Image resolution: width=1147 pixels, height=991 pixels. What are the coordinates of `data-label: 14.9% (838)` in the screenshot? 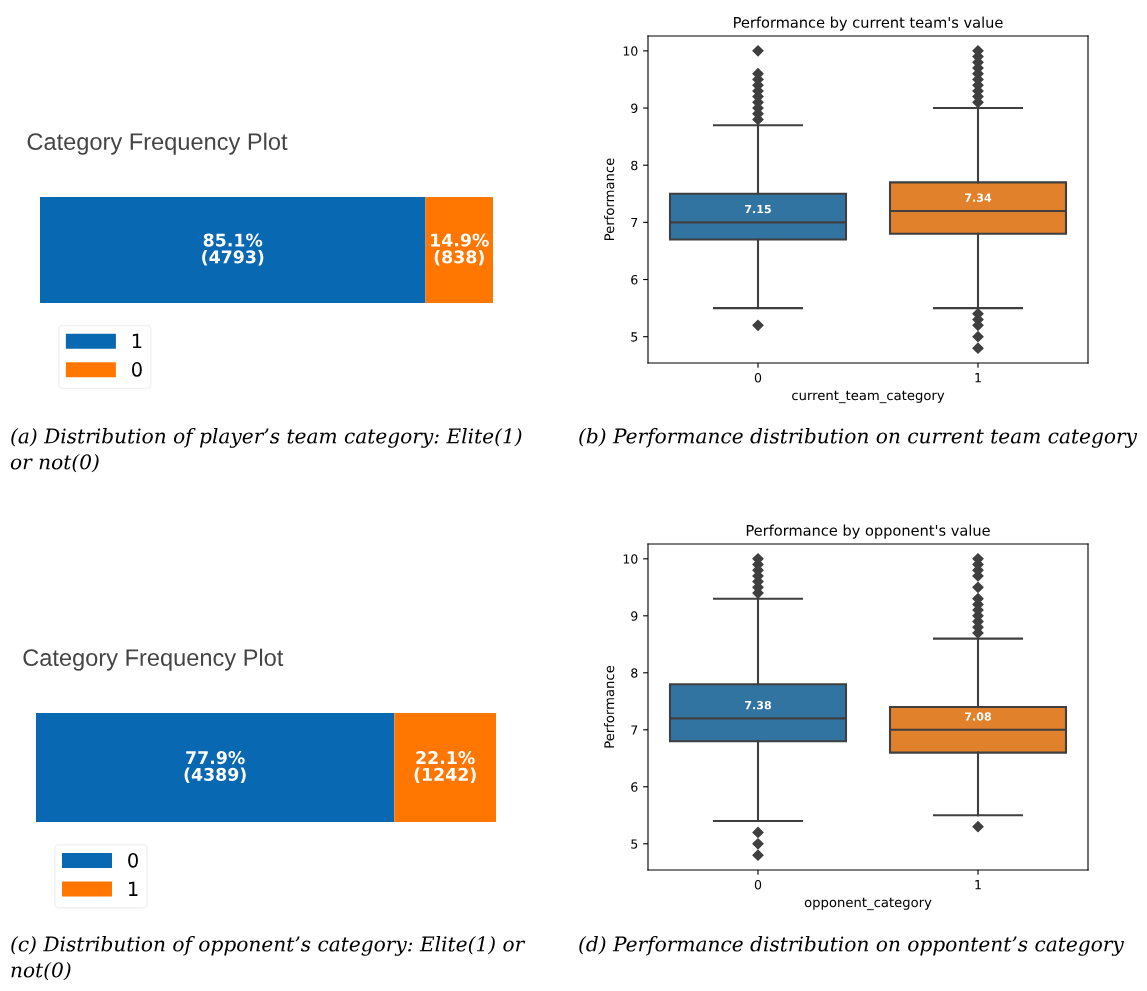 It's located at (460, 249).